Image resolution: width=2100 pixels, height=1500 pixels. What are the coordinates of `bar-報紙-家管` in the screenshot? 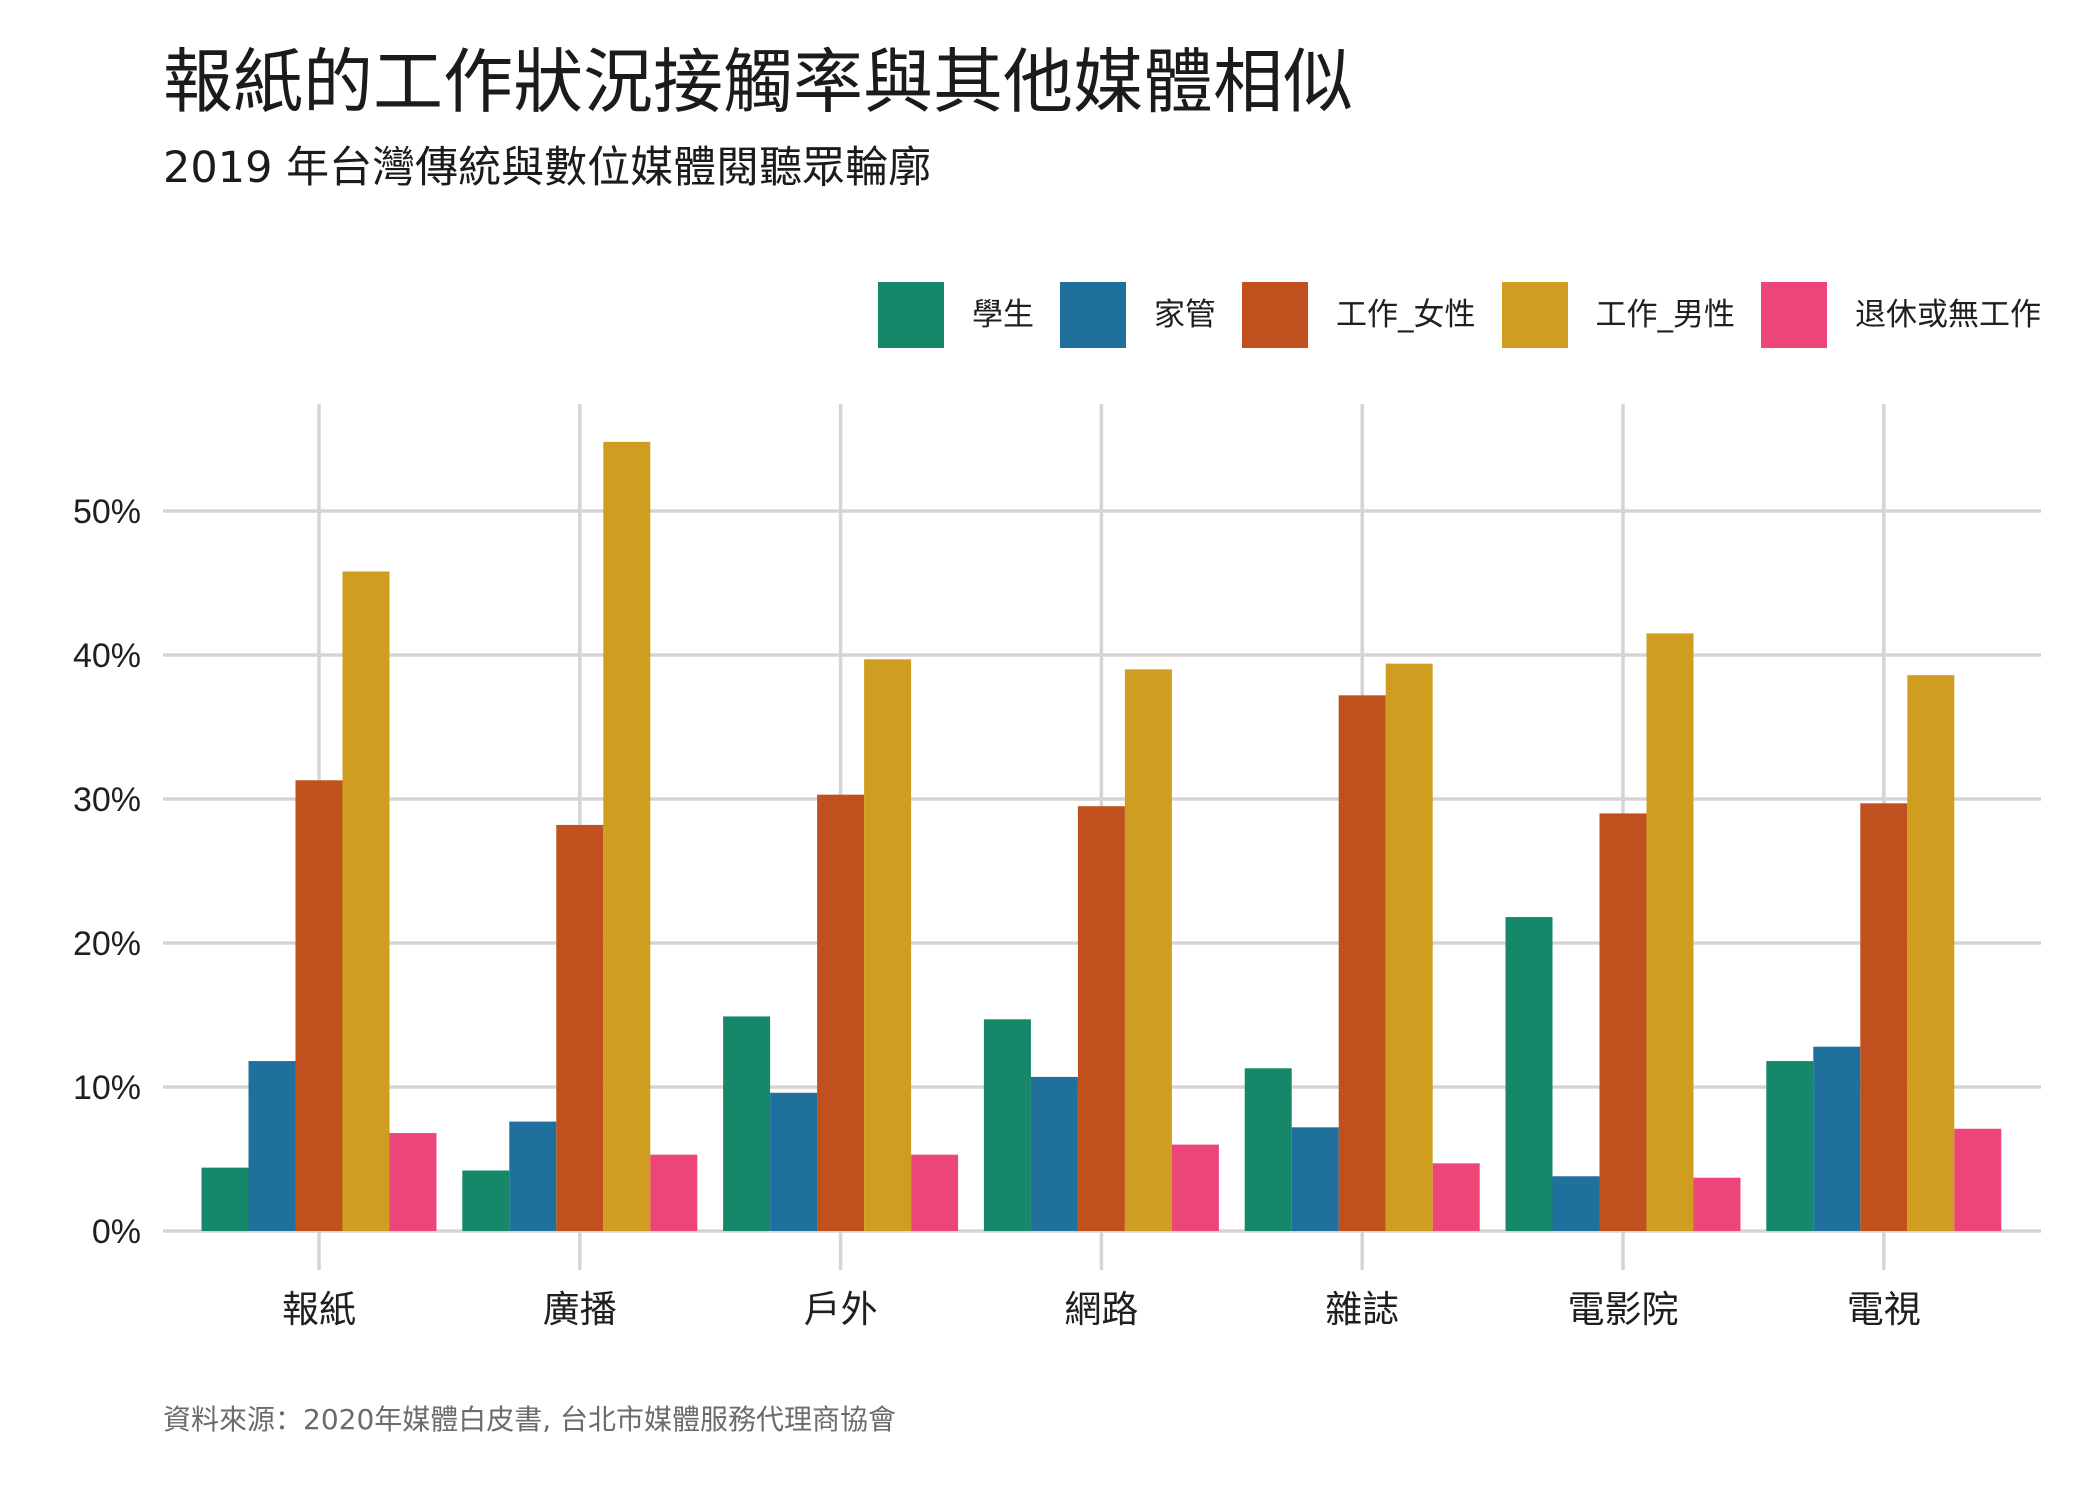 It's located at (272, 1146).